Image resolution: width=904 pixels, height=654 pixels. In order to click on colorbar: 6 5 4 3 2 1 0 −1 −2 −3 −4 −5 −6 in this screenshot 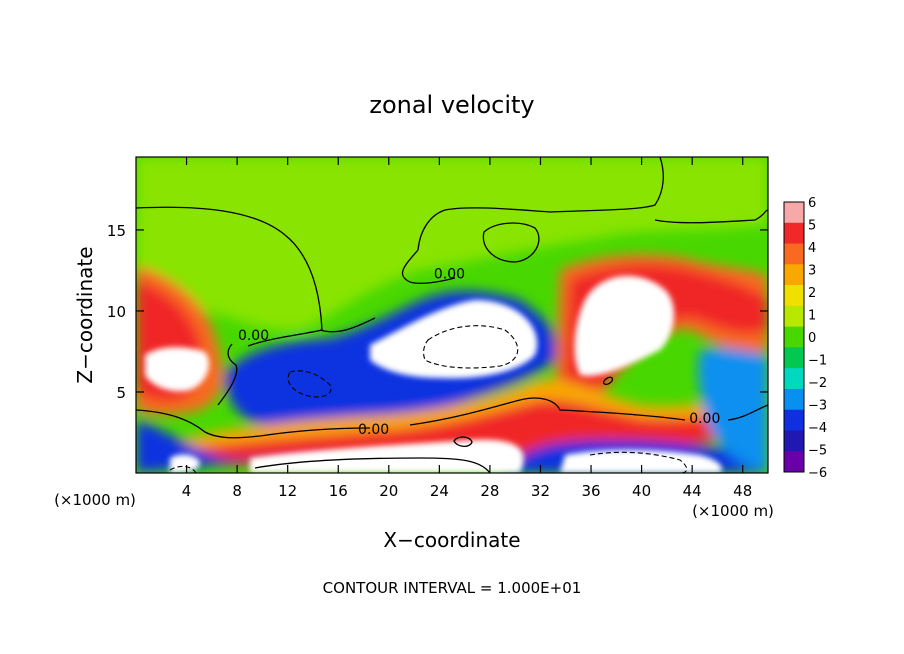, I will do `click(805, 338)`.